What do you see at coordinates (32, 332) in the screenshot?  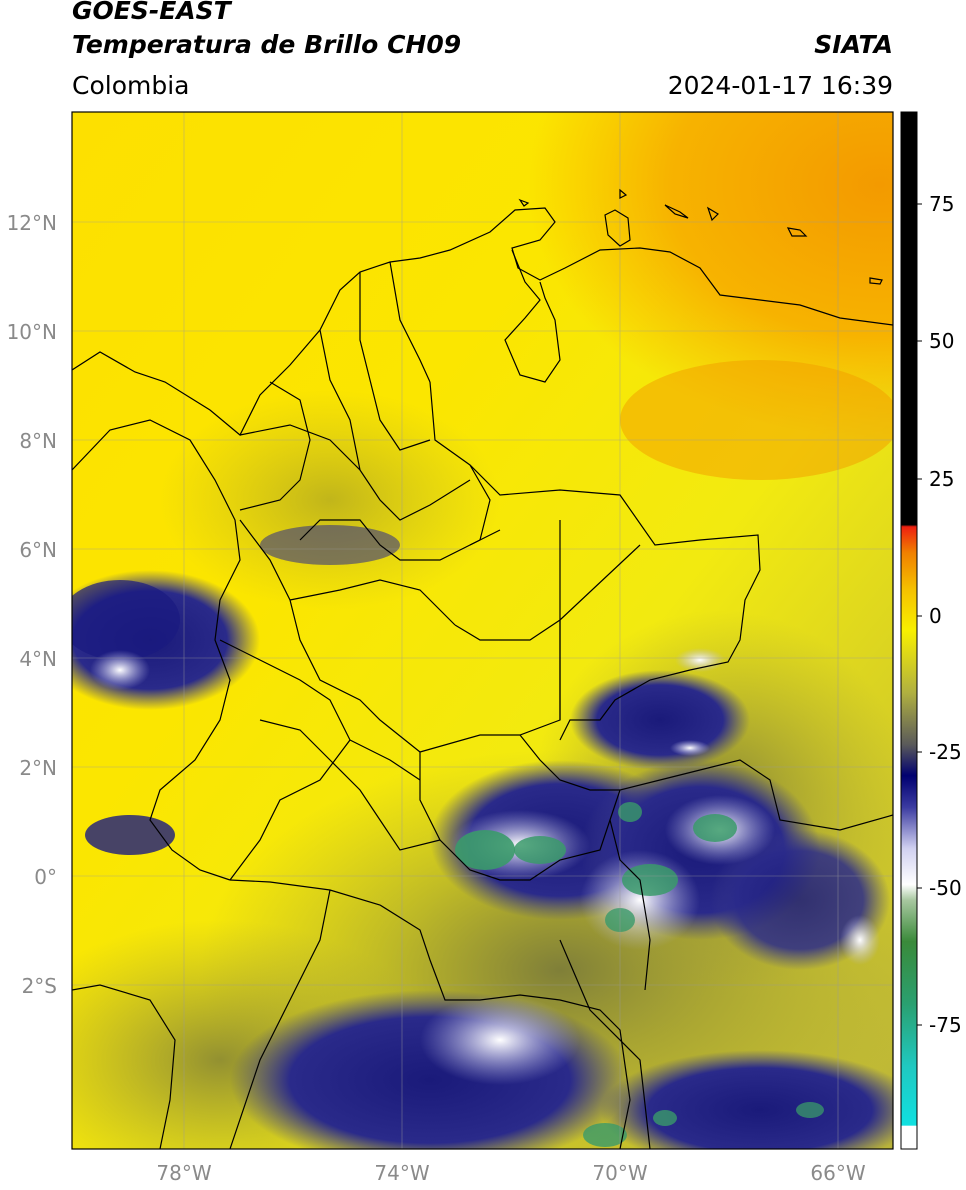 I see `lat-tick-label: 10°N` at bounding box center [32, 332].